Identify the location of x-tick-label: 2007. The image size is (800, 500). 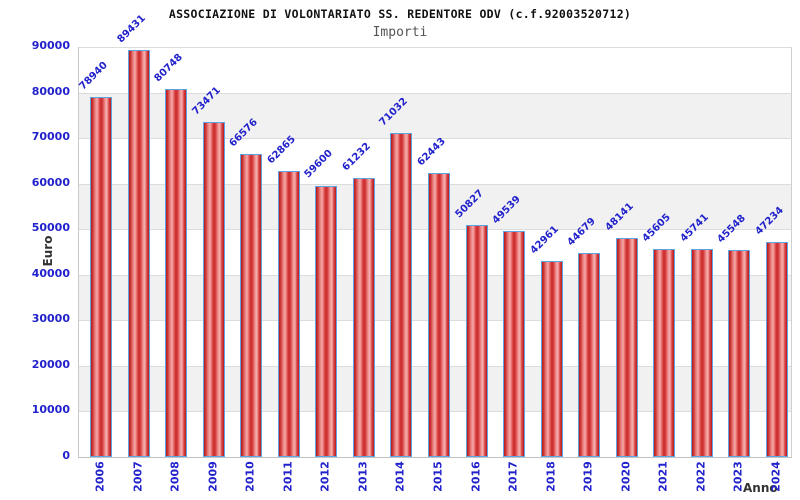
(138, 476).